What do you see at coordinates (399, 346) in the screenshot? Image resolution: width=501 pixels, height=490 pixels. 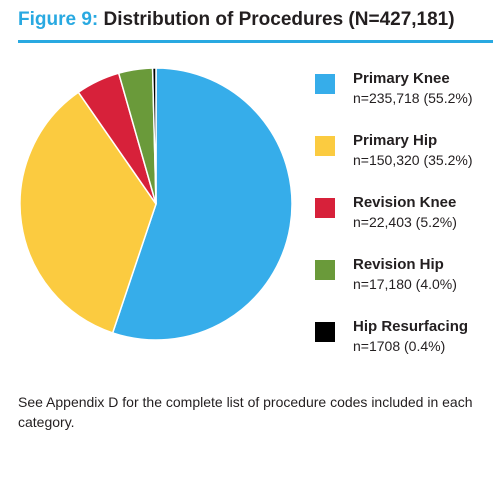 I see `legend-stat: n=1708 (0.4%)` at bounding box center [399, 346].